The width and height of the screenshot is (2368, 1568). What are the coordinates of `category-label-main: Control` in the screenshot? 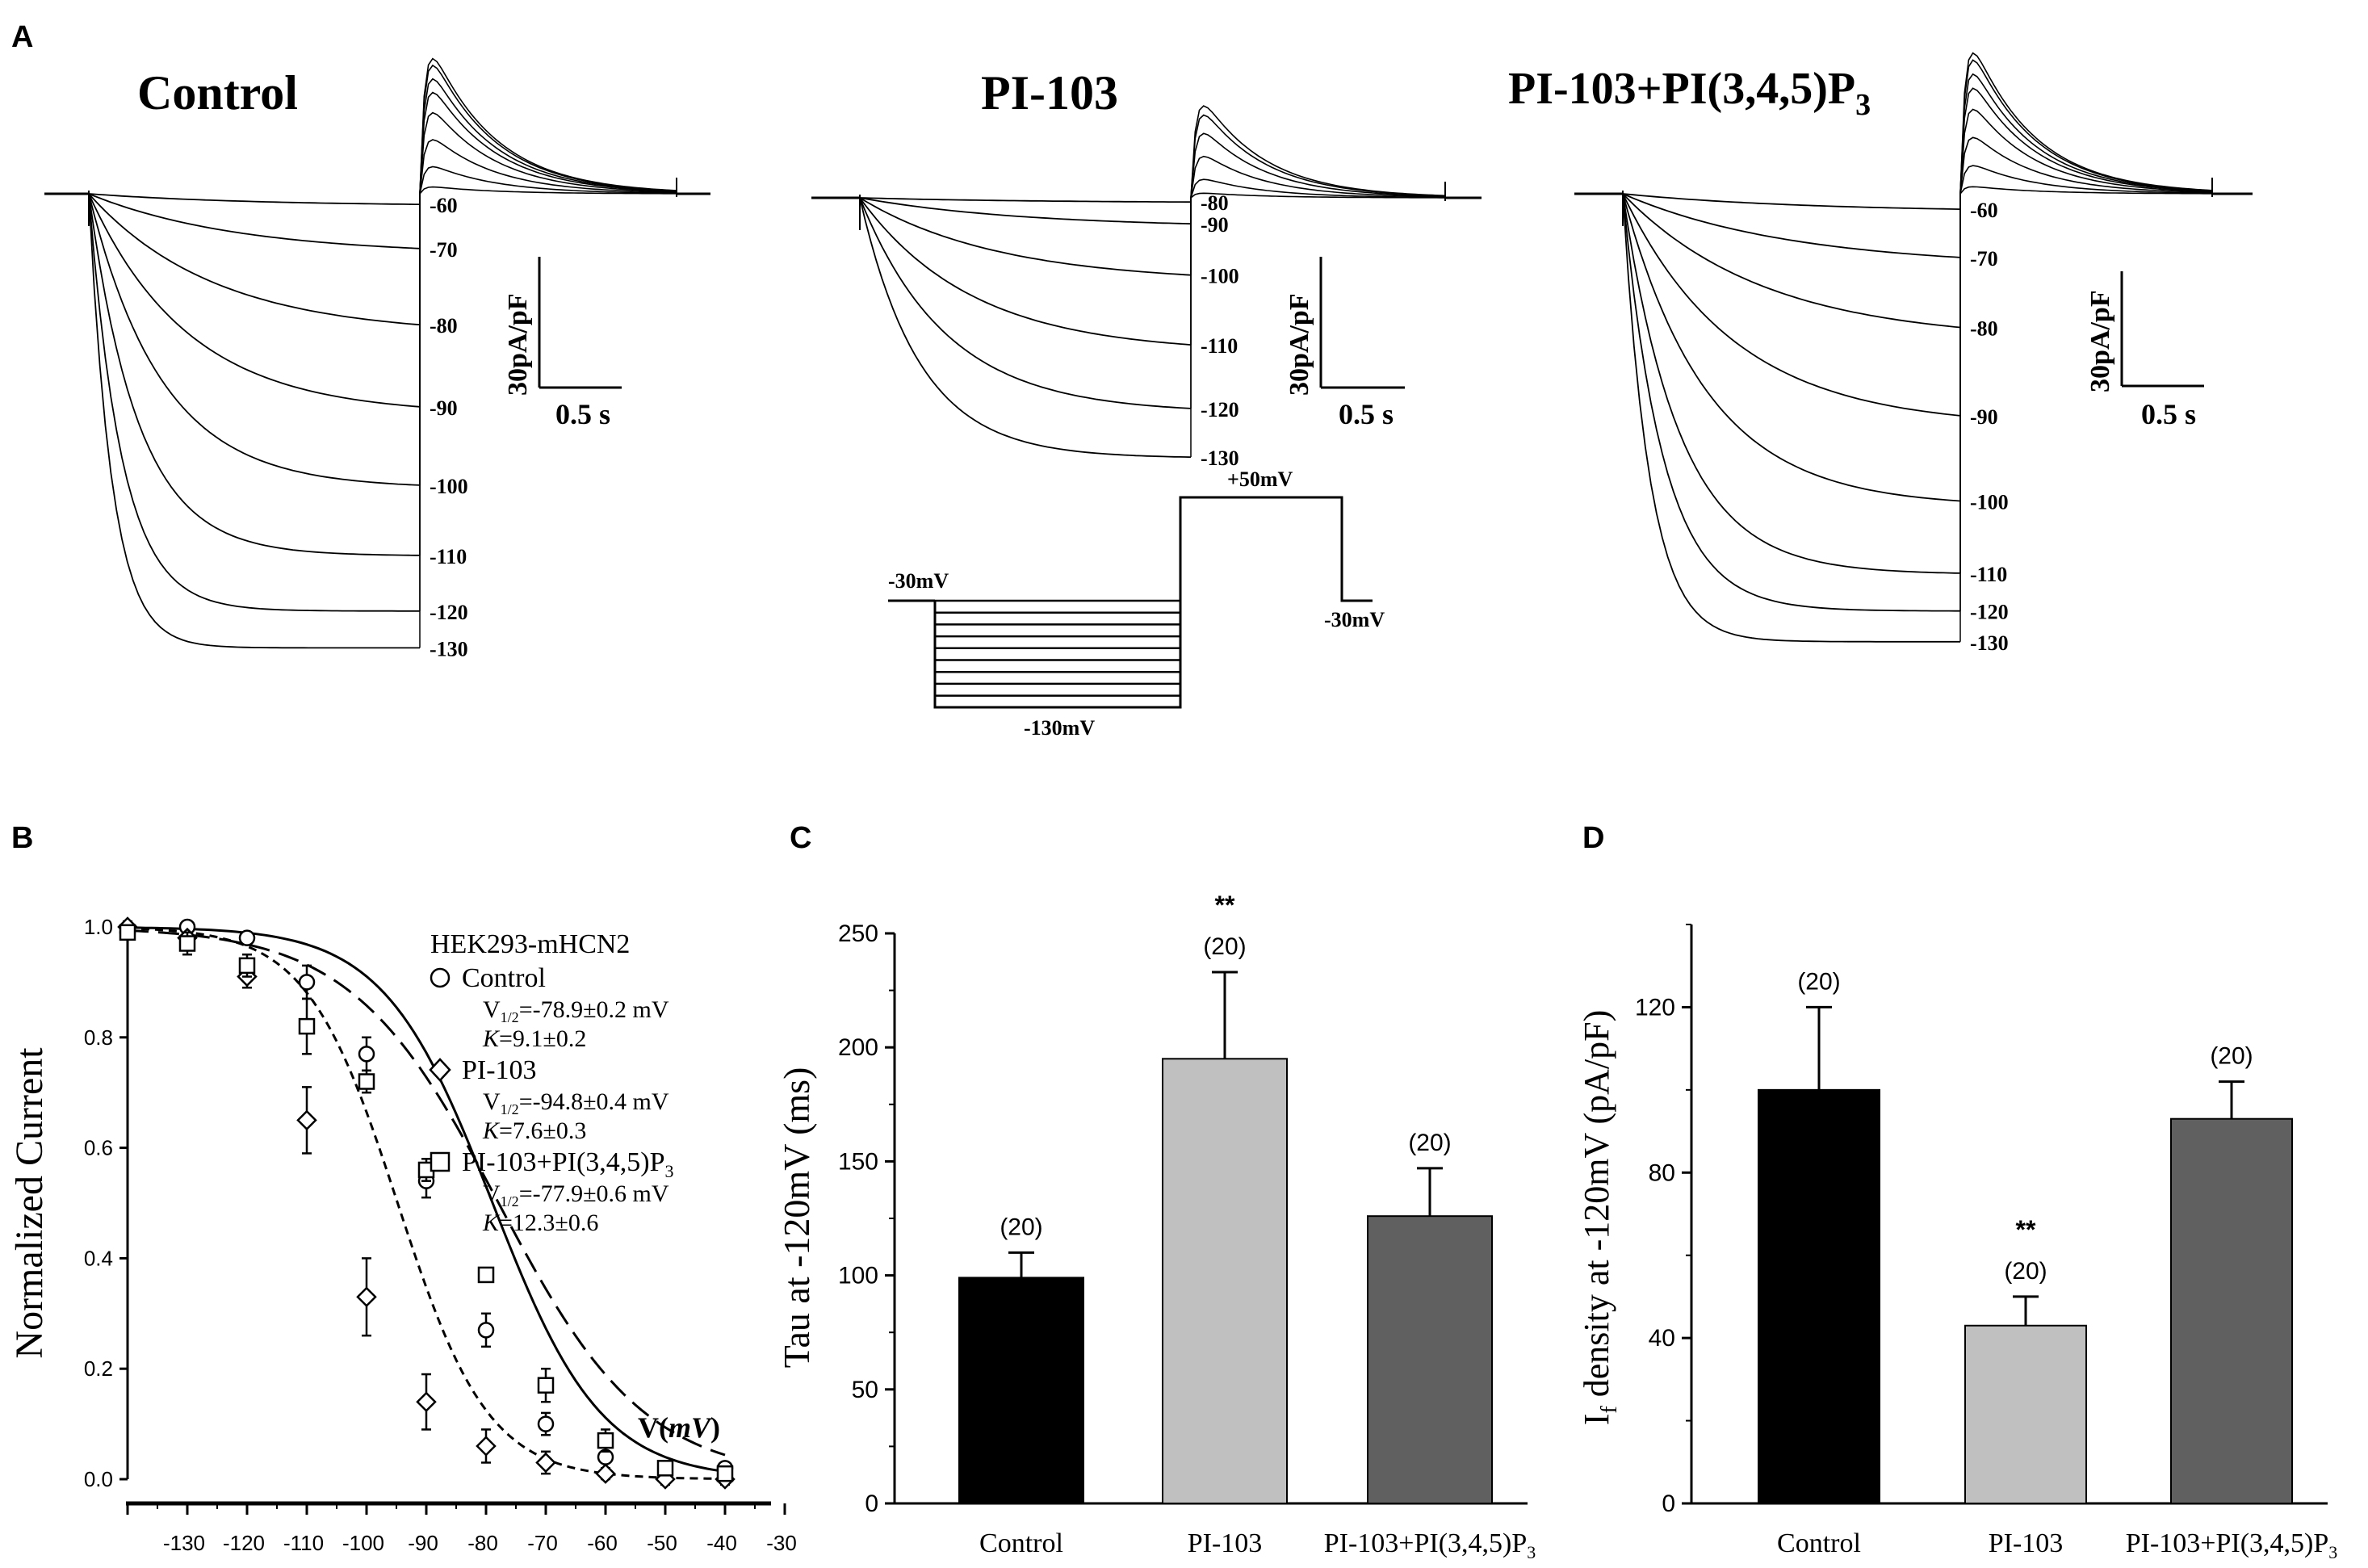 It's located at (1819, 1543).